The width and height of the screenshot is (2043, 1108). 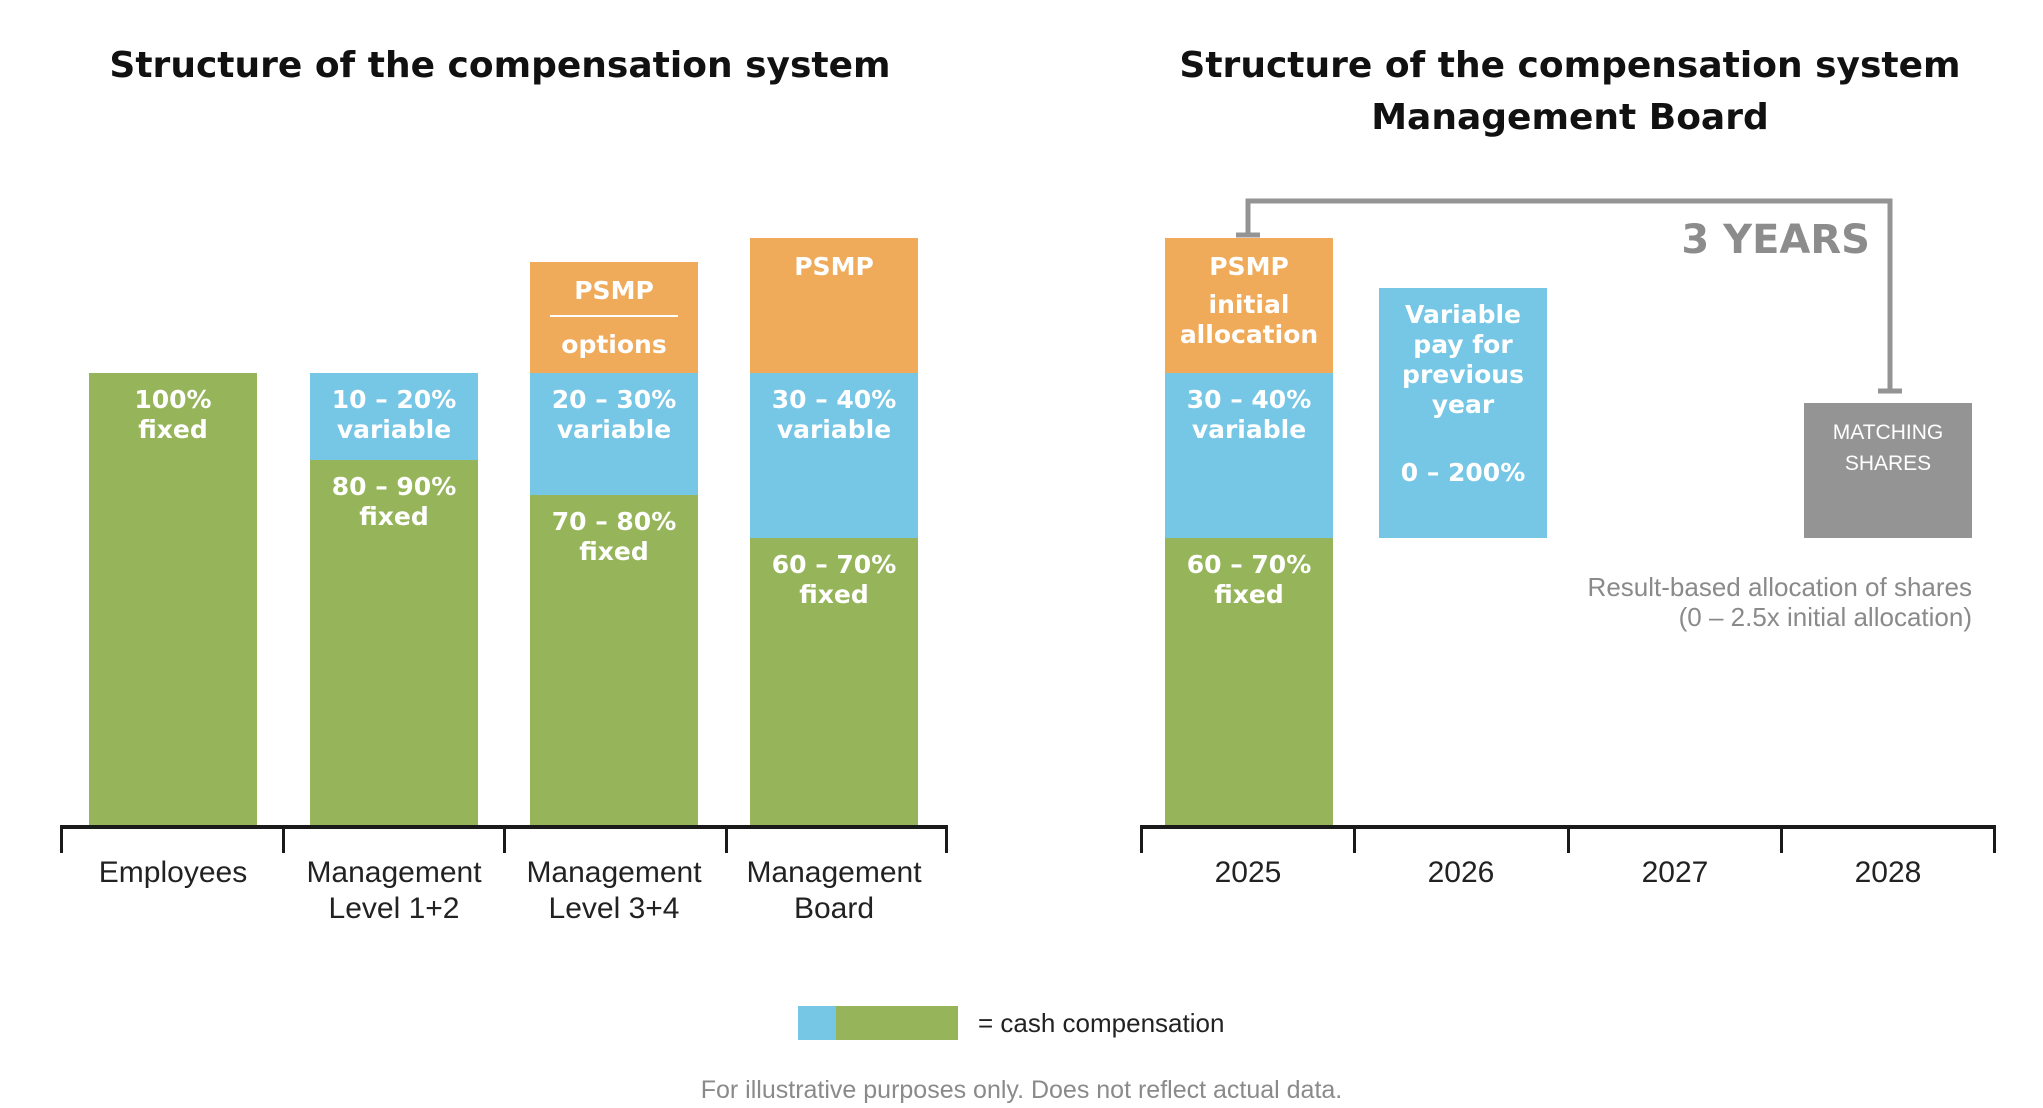 What do you see at coordinates (1888, 463) in the screenshot?
I see `matching-label: SHARES` at bounding box center [1888, 463].